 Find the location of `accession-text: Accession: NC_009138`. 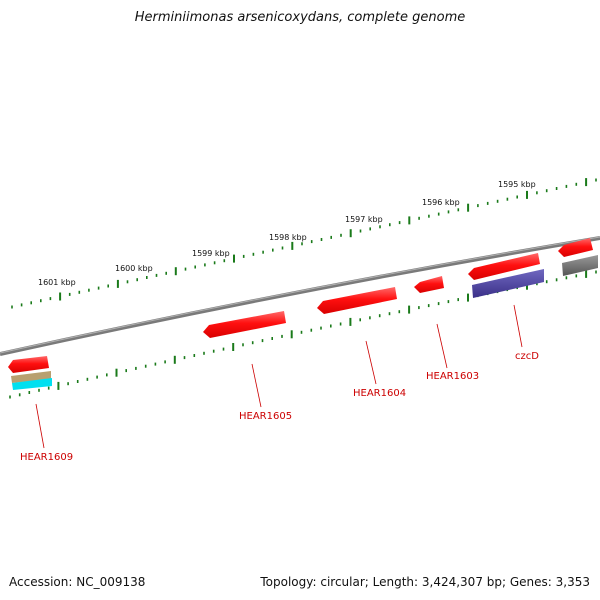

accession-text: Accession: NC_009138 is located at coordinates (77, 582).